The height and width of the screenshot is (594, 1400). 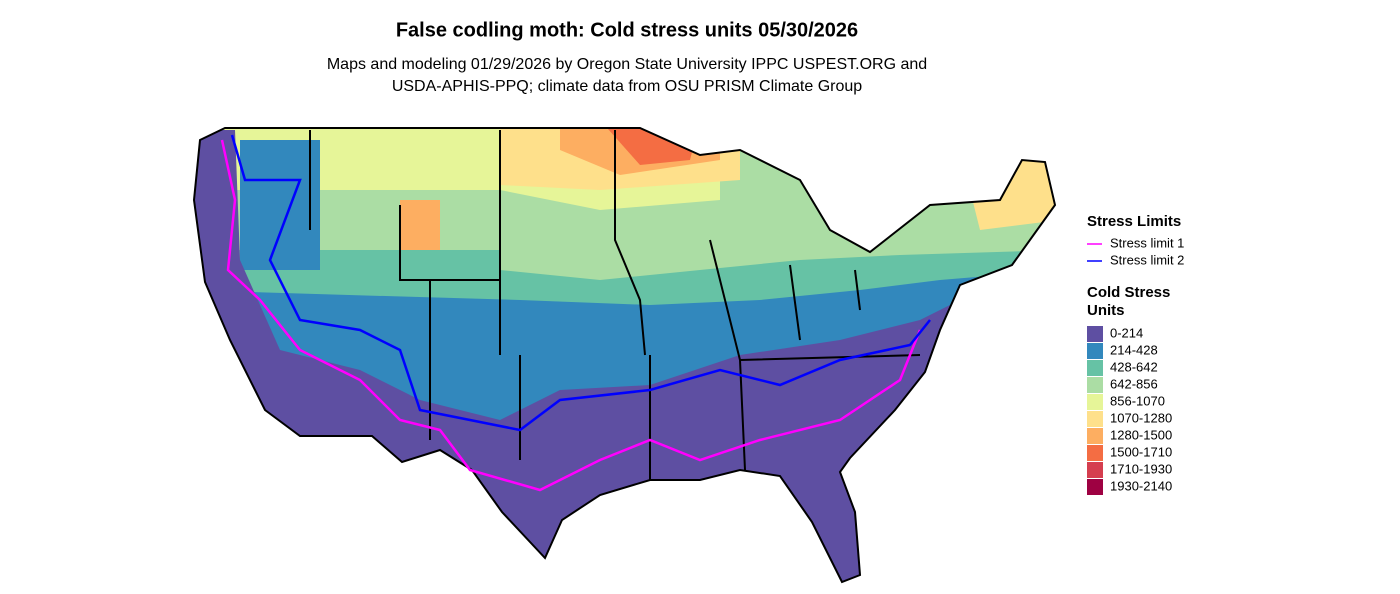 What do you see at coordinates (1128, 292) in the screenshot?
I see `legend-title: Cold Stress` at bounding box center [1128, 292].